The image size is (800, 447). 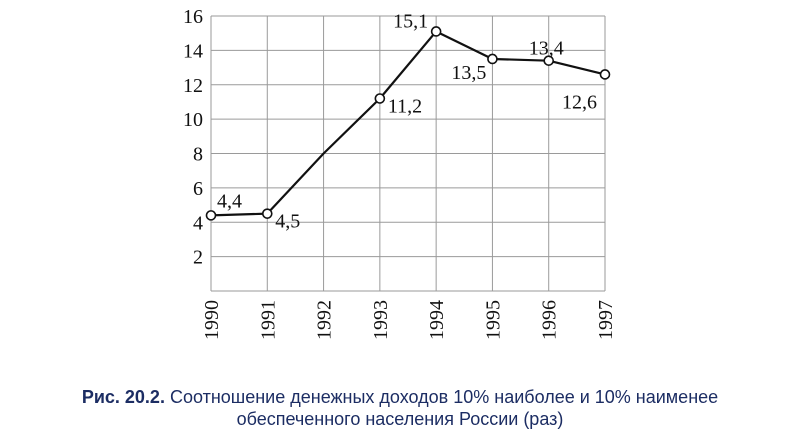 I want to click on y-tick-label: 16, so click(x=193, y=17).